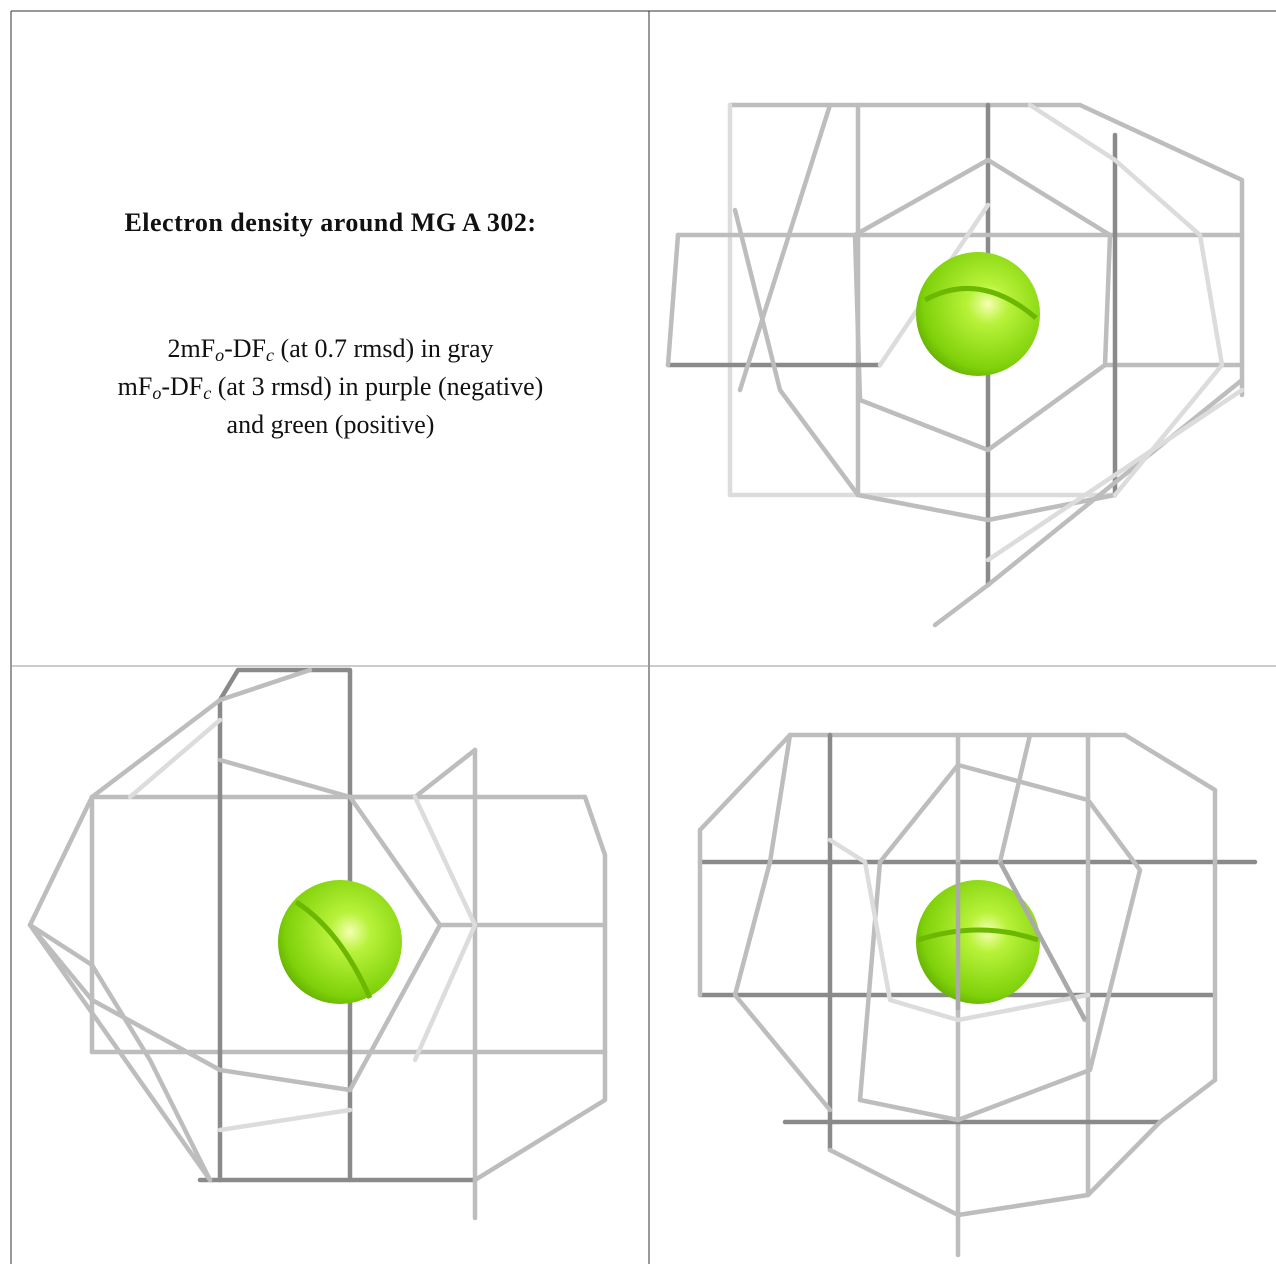  What do you see at coordinates (191, 348) in the screenshot?
I see `caption-text: 2mF` at bounding box center [191, 348].